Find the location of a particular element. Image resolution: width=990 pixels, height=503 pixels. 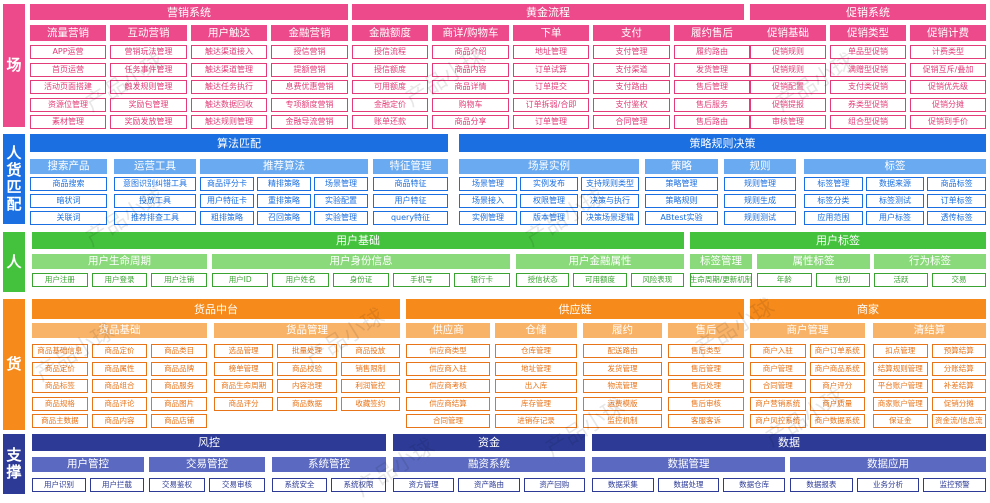

capability-item: 业务分析 is located at coordinates (888, 485).